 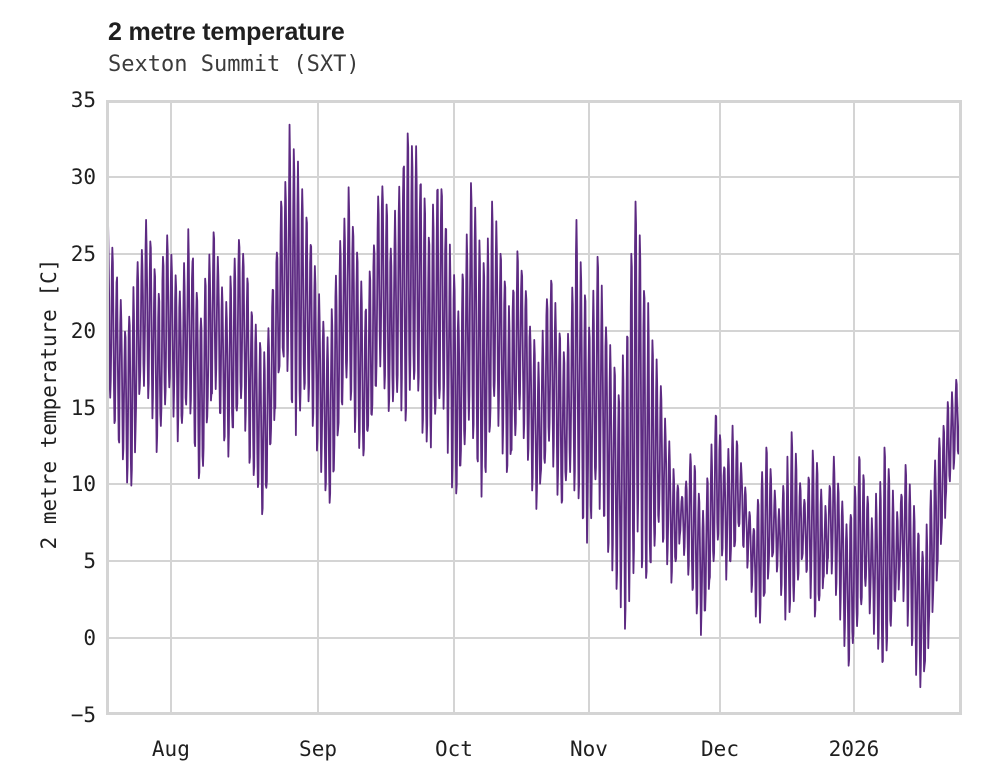 I want to click on y-tick-label: 25, so click(x=83, y=253).